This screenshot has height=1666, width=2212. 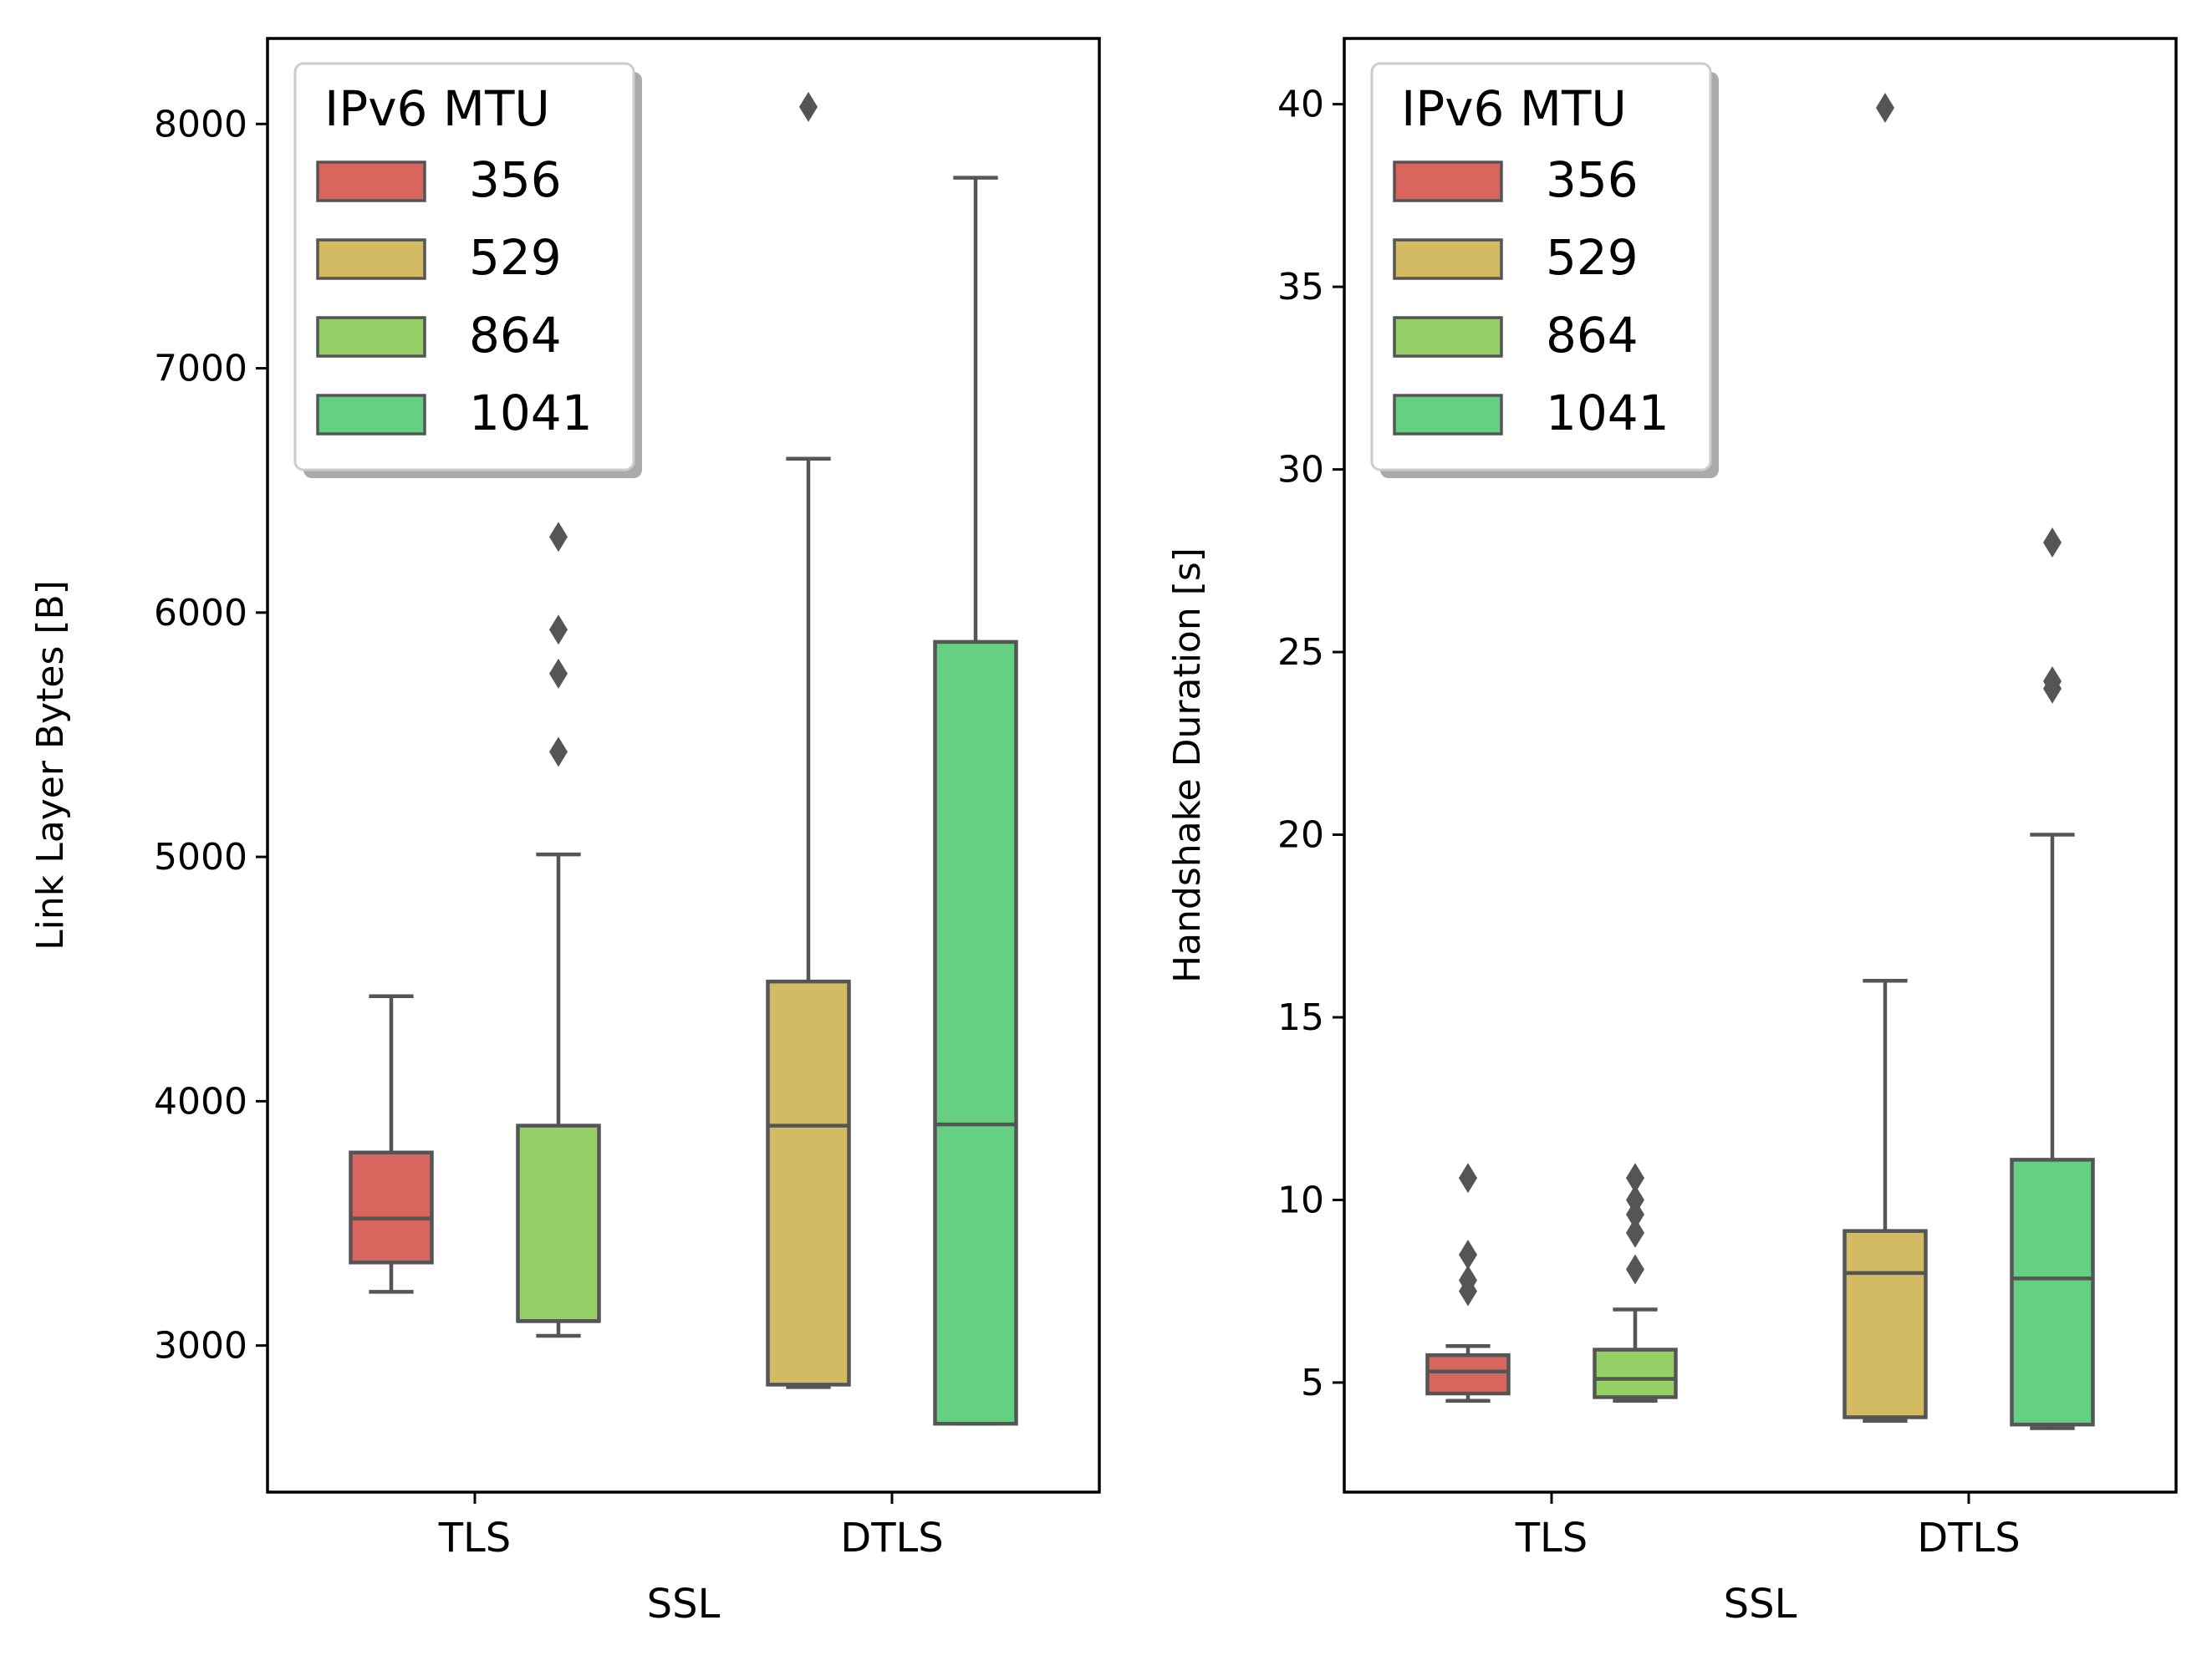 I want to click on y-tick-label: 35, so click(x=1300, y=287).